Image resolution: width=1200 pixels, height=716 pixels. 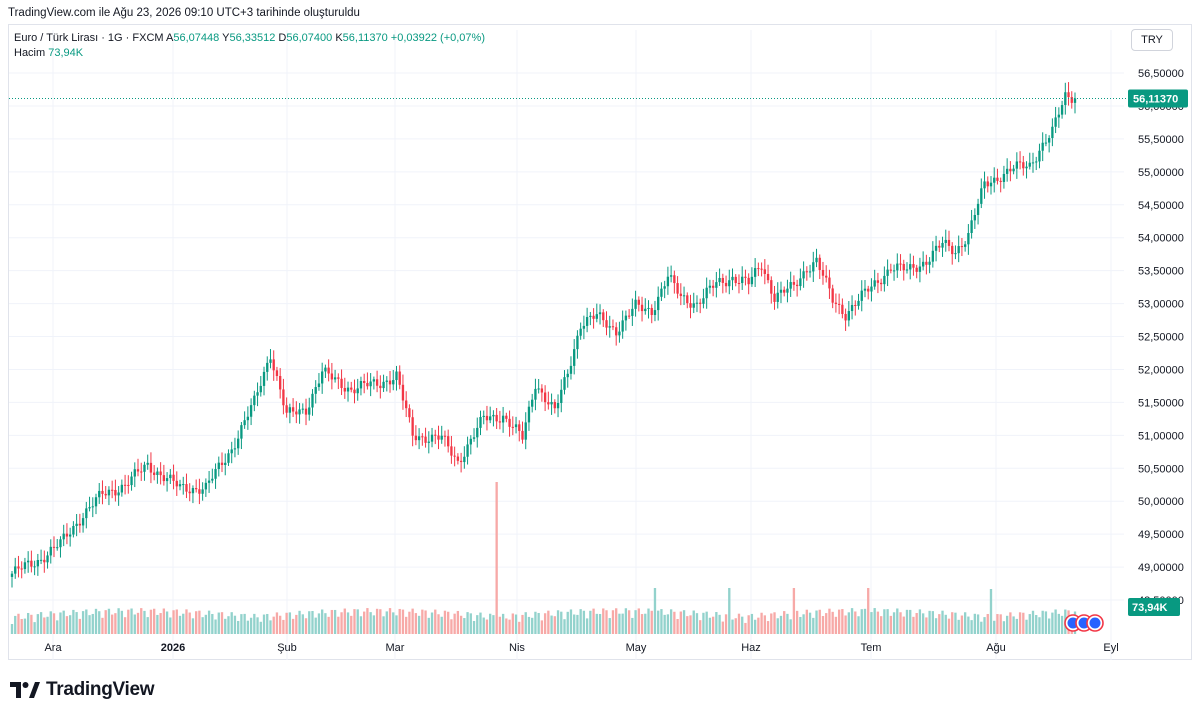 What do you see at coordinates (1152, 40) in the screenshot?
I see `currency-button: TRY` at bounding box center [1152, 40].